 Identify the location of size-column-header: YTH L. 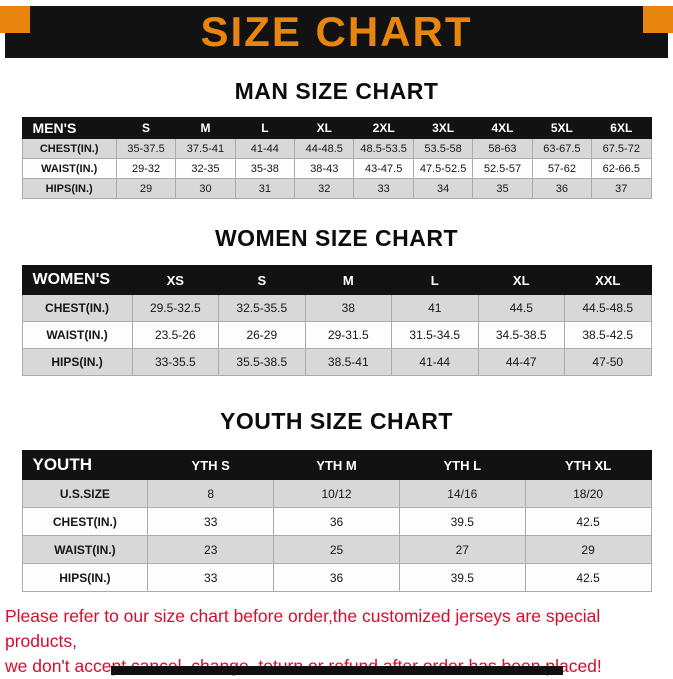
(462, 465).